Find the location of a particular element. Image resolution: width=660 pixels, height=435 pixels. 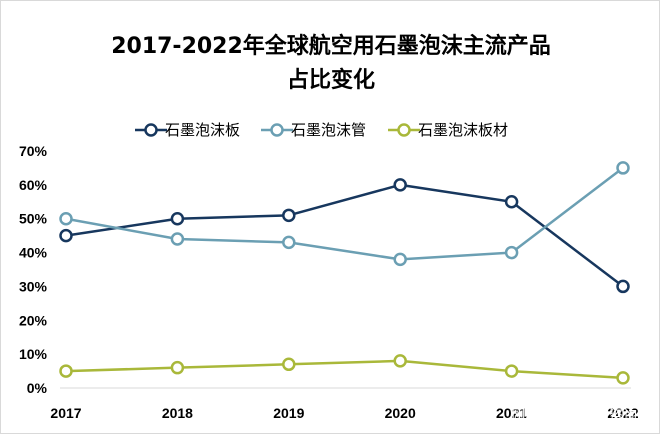

x-tick-label: 2019 is located at coordinates (288, 413).